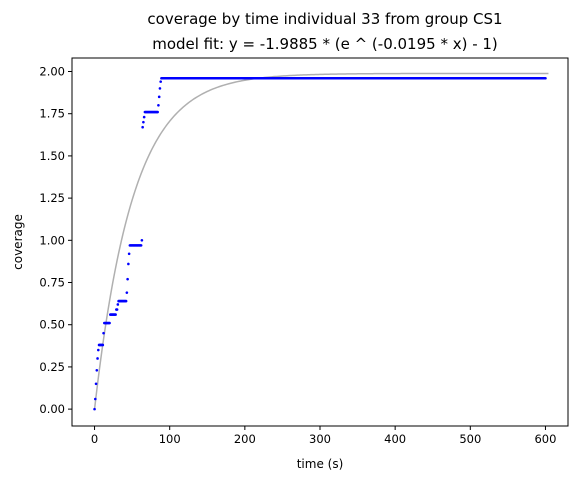 This screenshot has width=576, height=480. Describe the element at coordinates (470, 439) in the screenshot. I see `x-tick-label: 500` at that location.